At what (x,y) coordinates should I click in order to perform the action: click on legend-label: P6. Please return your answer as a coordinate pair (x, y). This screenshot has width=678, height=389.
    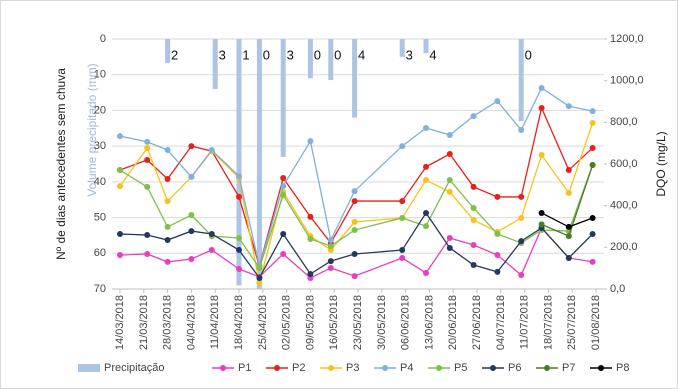
    Looking at the image, I should click on (514, 368).